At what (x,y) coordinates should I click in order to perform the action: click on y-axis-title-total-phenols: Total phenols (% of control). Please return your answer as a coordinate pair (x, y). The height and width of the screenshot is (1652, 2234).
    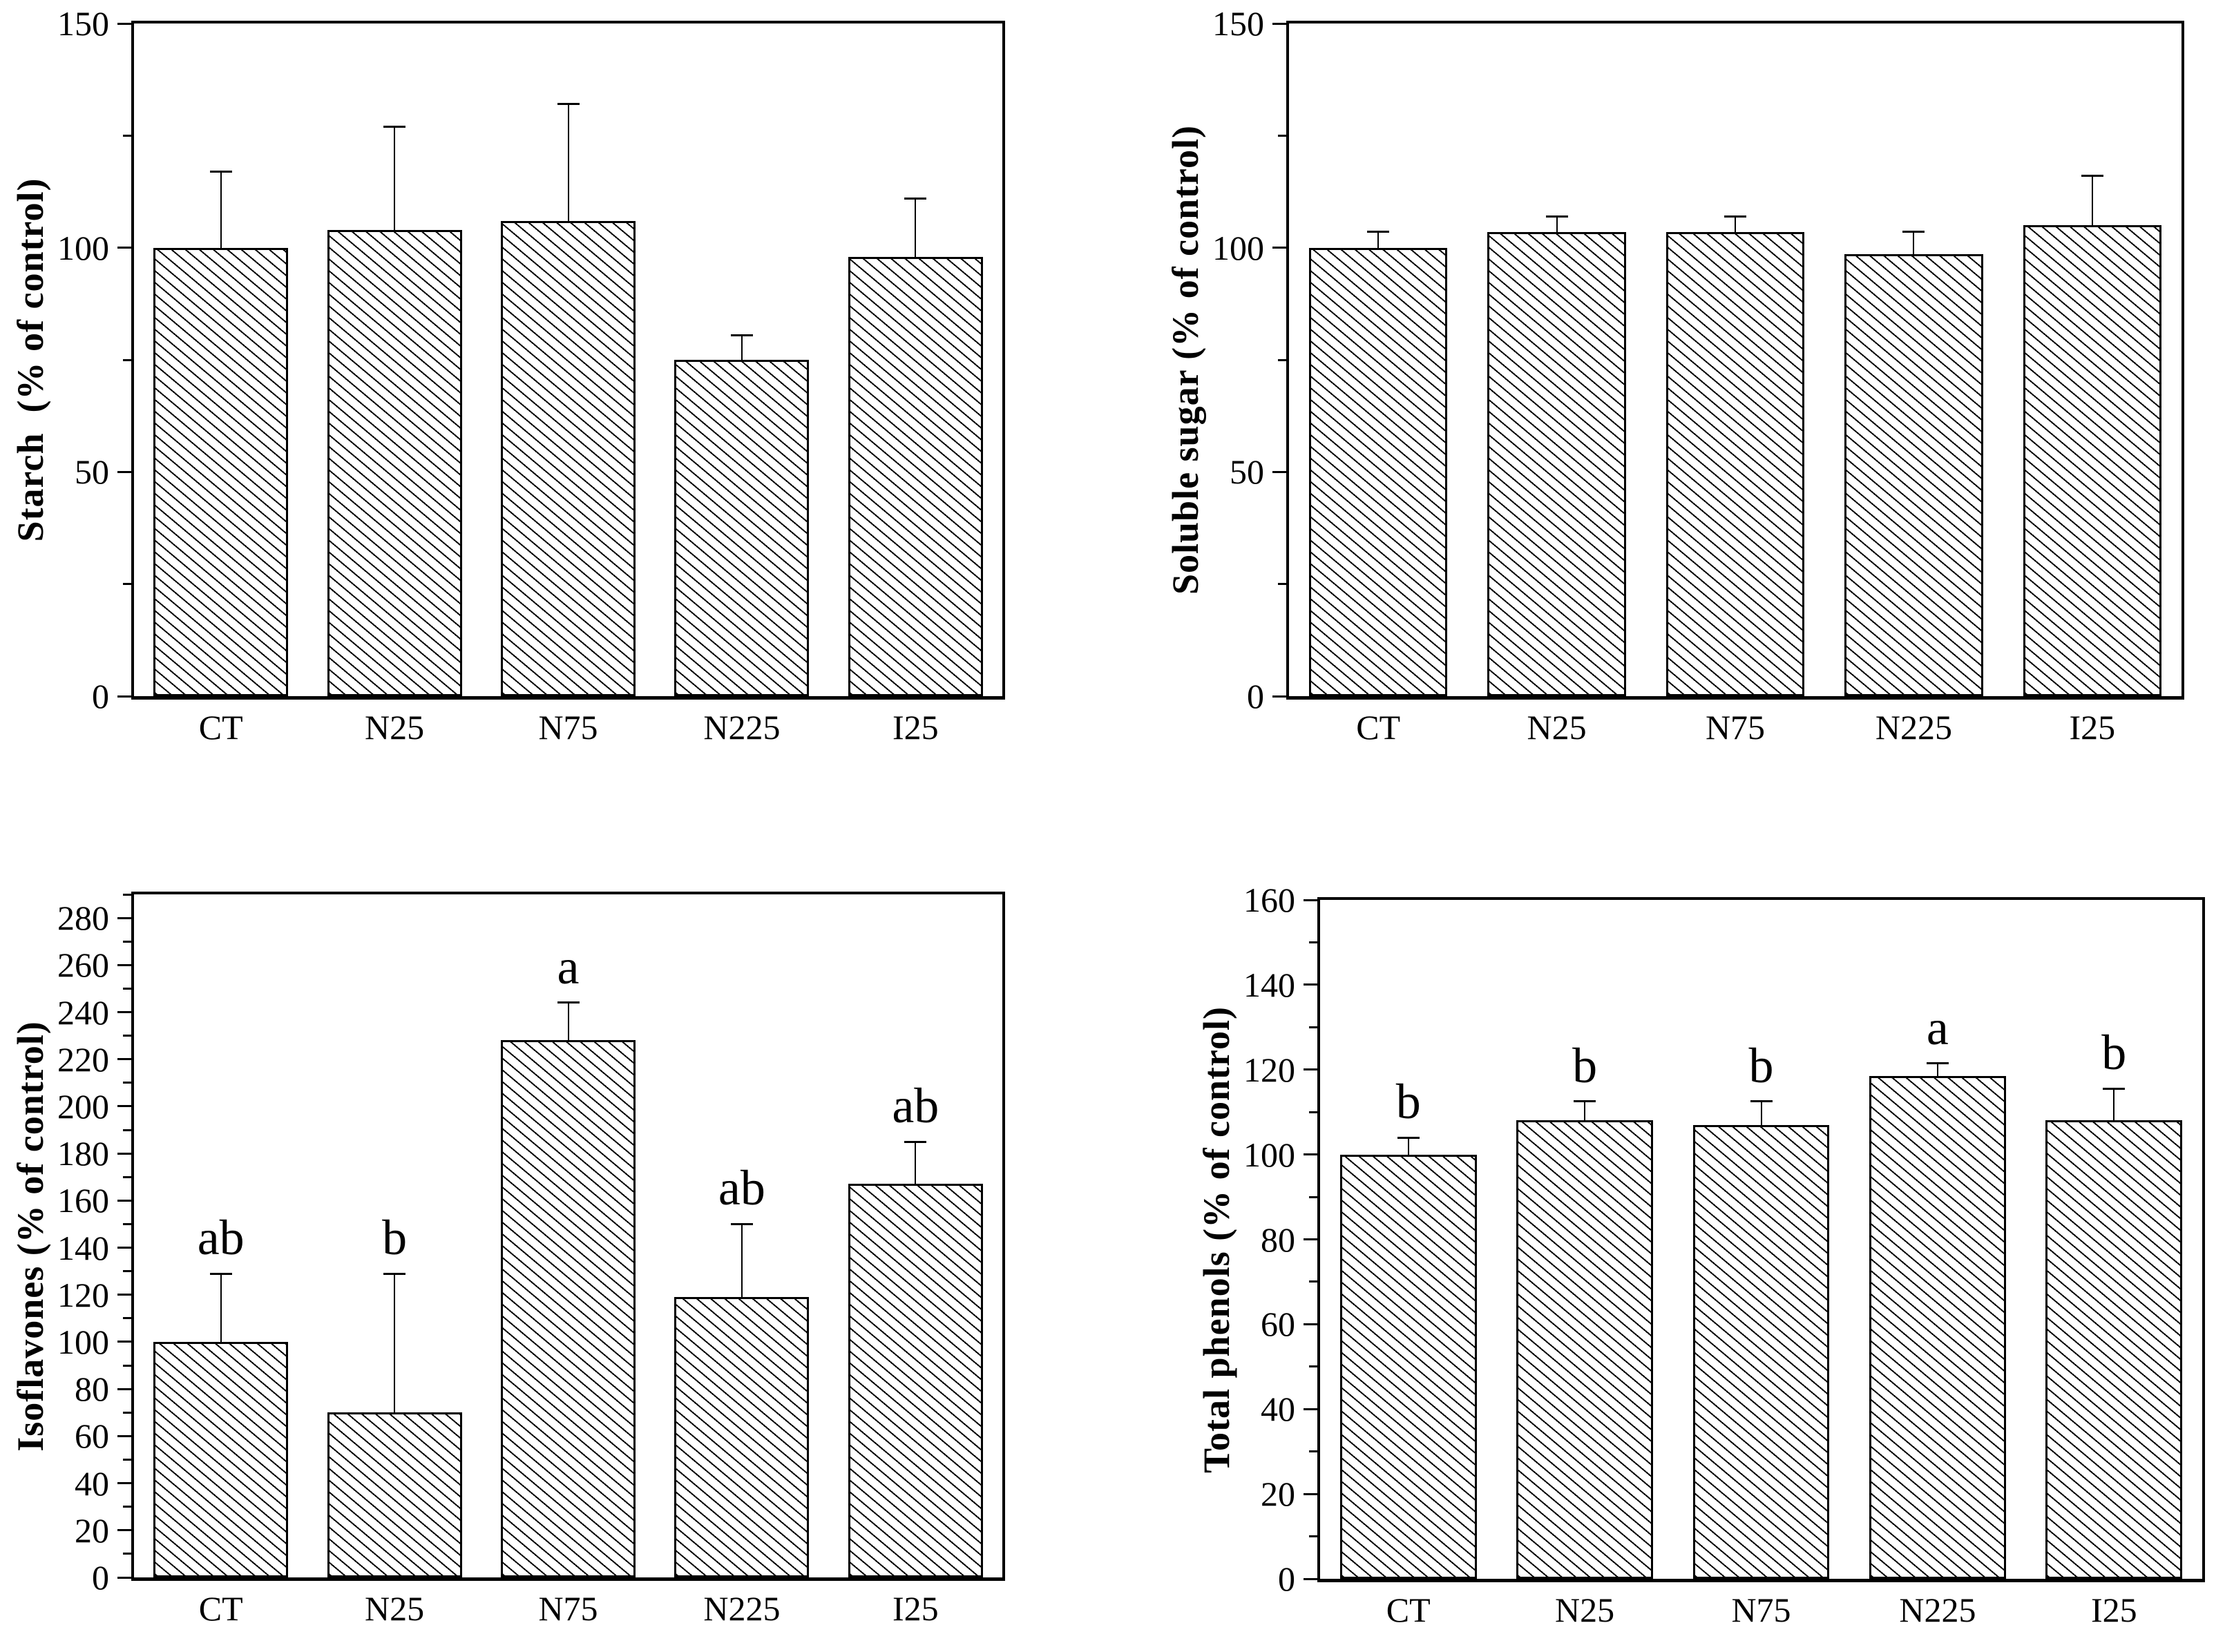
    Looking at the image, I should click on (1217, 1239).